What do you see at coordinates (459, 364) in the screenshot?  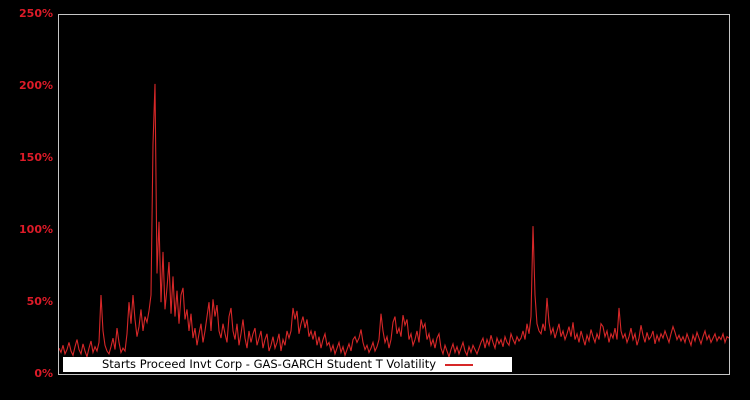 I see `legend-line-icon` at bounding box center [459, 364].